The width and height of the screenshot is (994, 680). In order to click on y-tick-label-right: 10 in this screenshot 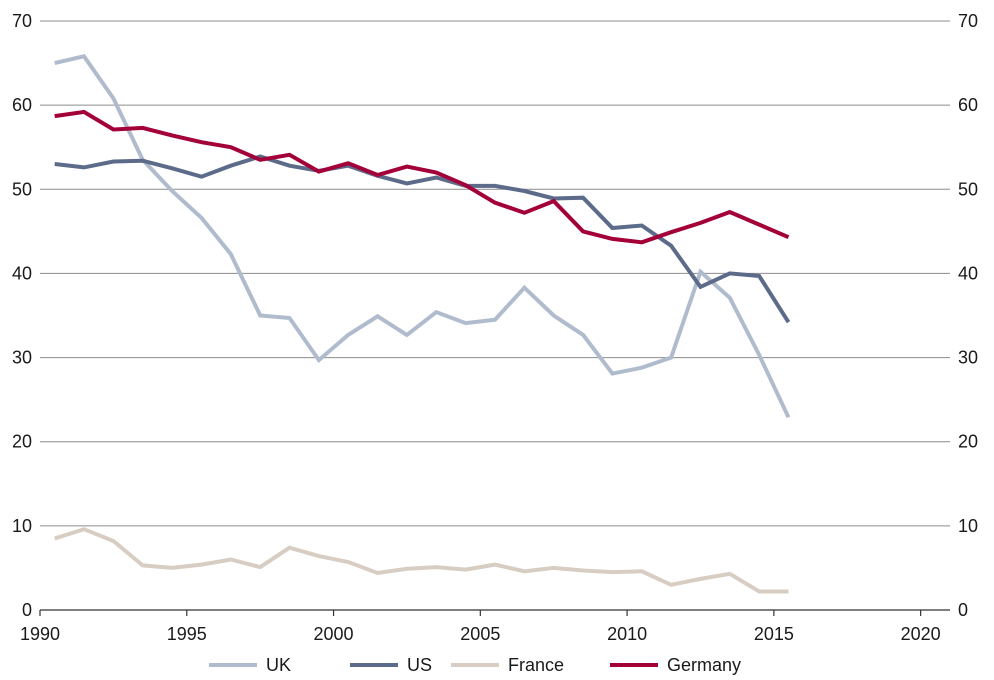, I will do `click(968, 526)`.